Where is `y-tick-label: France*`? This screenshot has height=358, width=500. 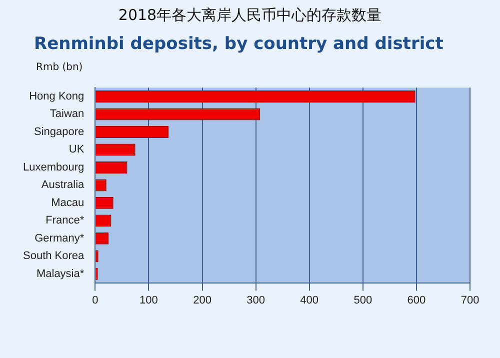
y-tick-label: France* is located at coordinates (65, 220).